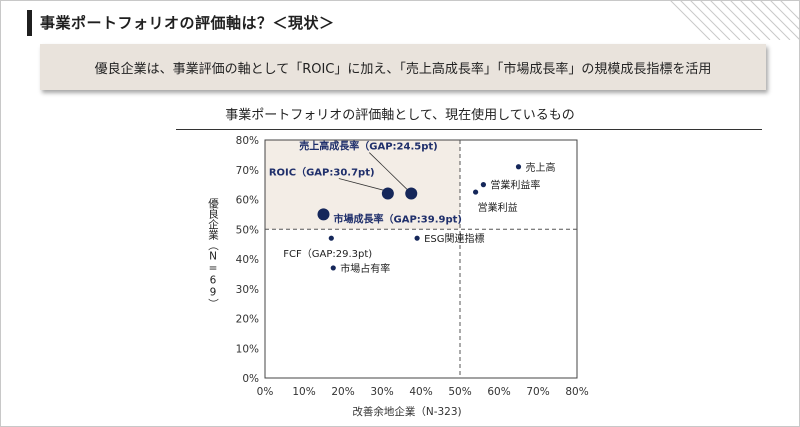 The height and width of the screenshot is (427, 800). What do you see at coordinates (247, 230) in the screenshot?
I see `y-tick-label: 50%` at bounding box center [247, 230].